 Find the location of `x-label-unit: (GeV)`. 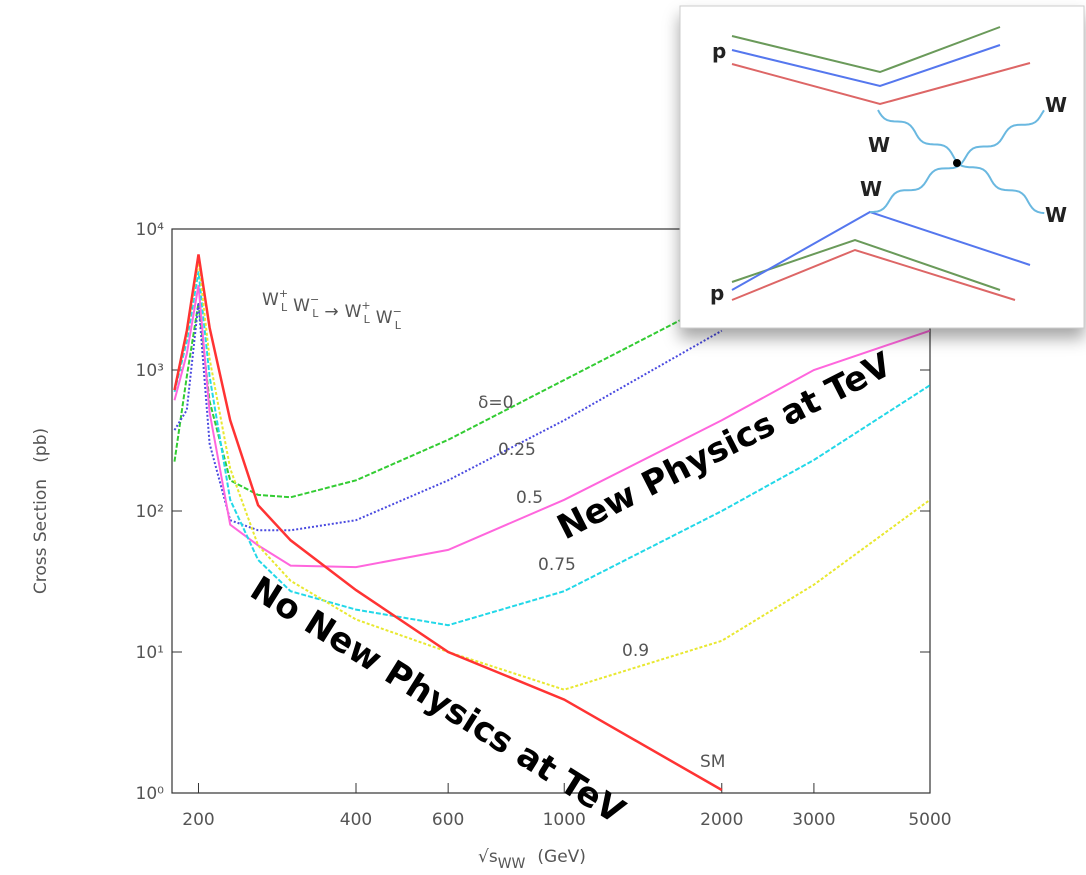

x-label-unit: (GeV) is located at coordinates (561, 857).